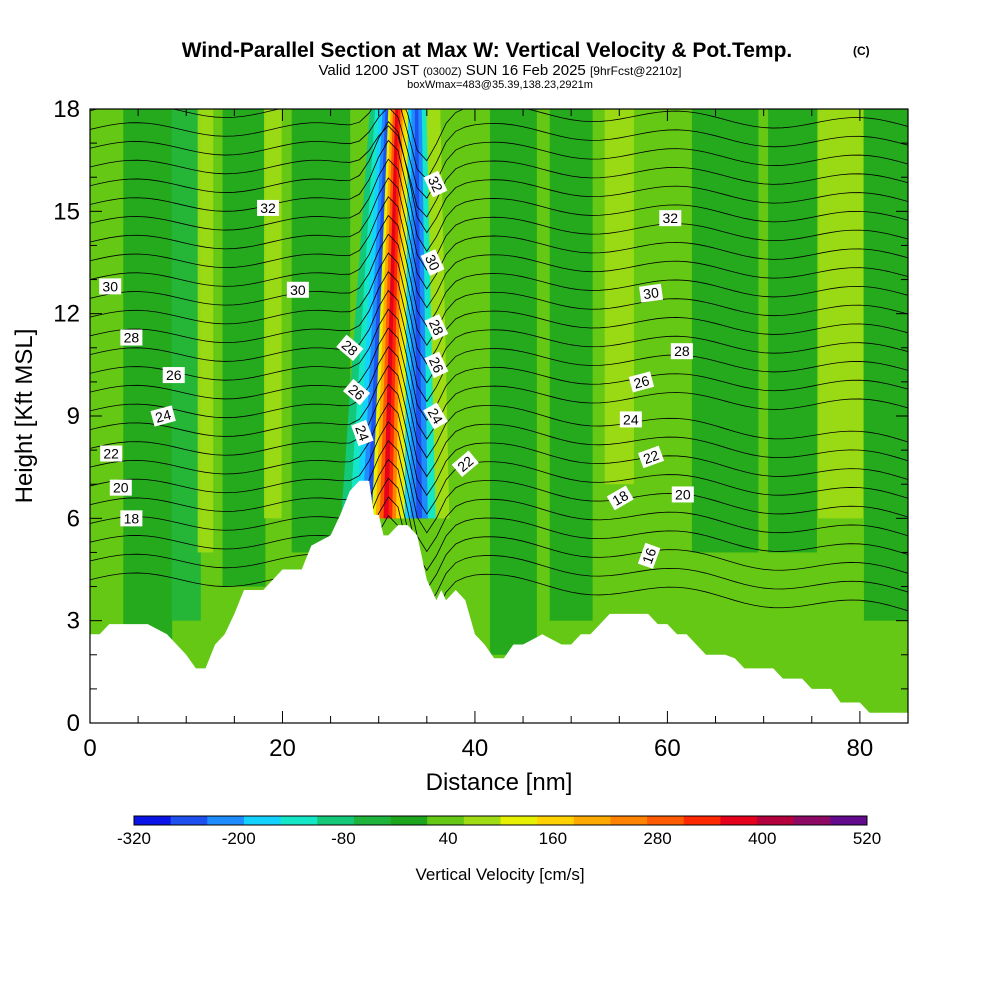  I want to click on x-tick-labels: 0 20 40 60 80, so click(478, 748).